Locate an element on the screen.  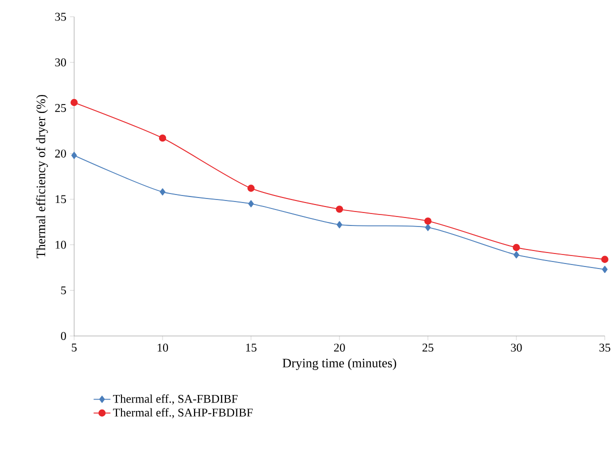
y-axis-title: Thermal efficiency of dryer (%) is located at coordinates (42, 176).